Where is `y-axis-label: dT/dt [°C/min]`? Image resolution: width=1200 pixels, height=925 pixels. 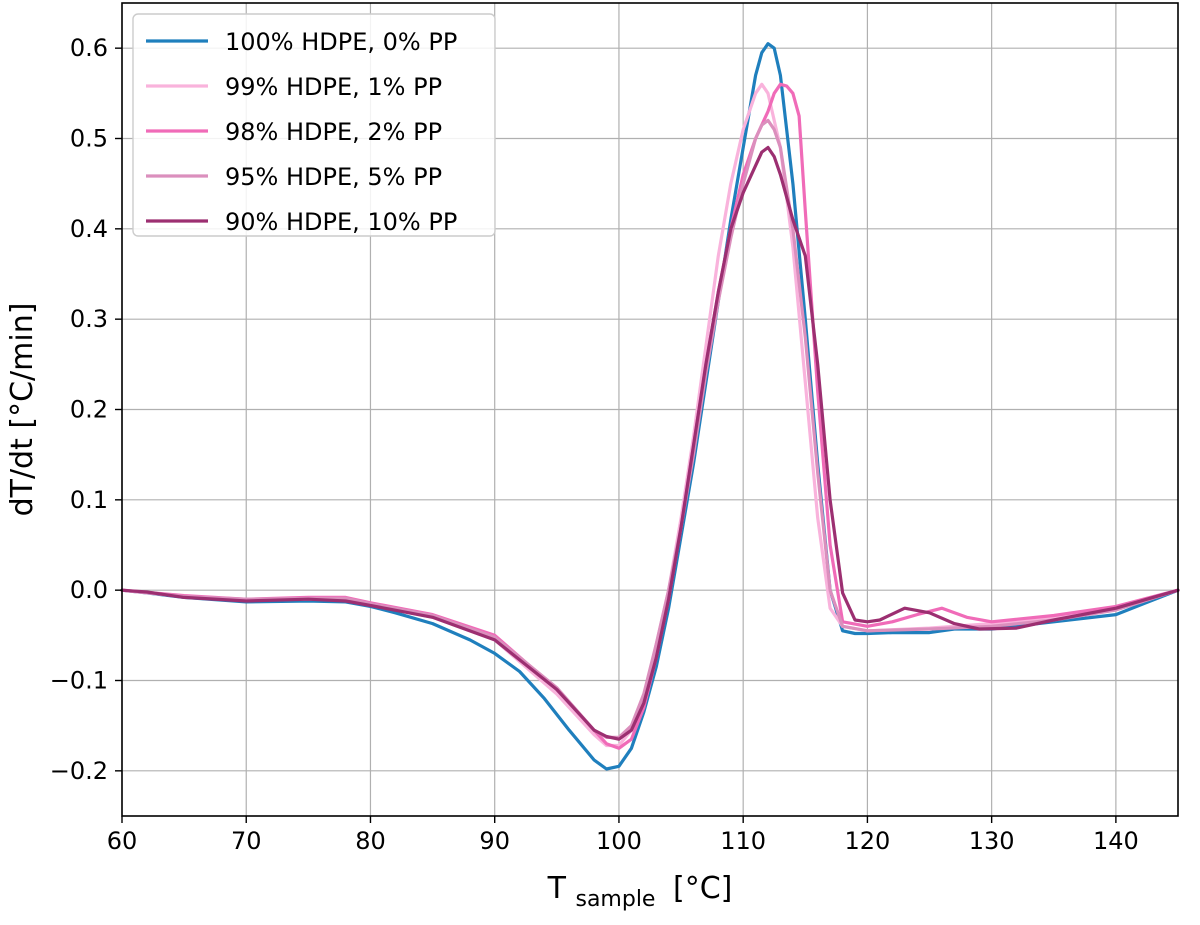 y-axis-label: dT/dt [°C/min] is located at coordinates (22, 410).